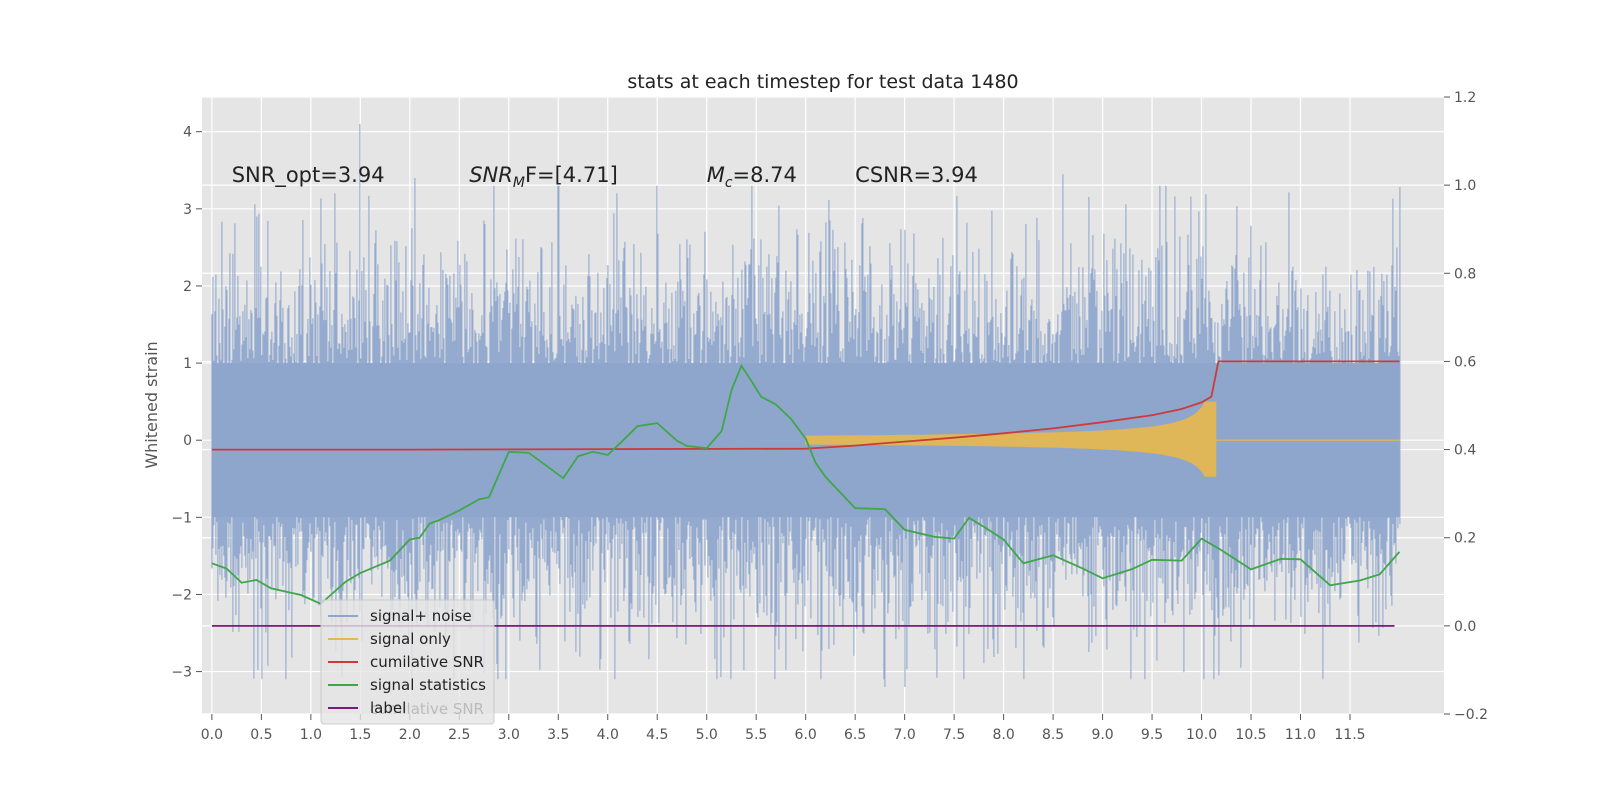  What do you see at coordinates (261, 735) in the screenshot?
I see `x-tick-label: 0.5` at bounding box center [261, 735].